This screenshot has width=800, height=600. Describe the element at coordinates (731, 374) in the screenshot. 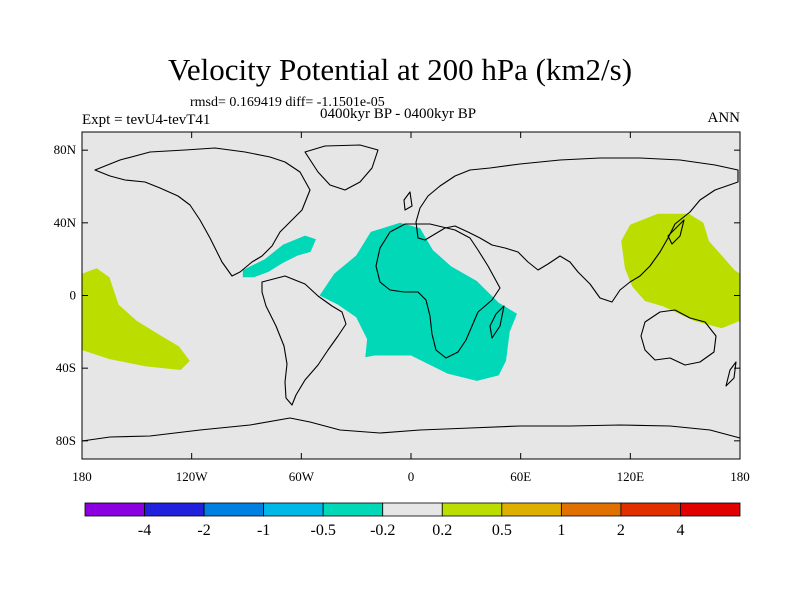

I see `coastline-new-zealand` at that location.